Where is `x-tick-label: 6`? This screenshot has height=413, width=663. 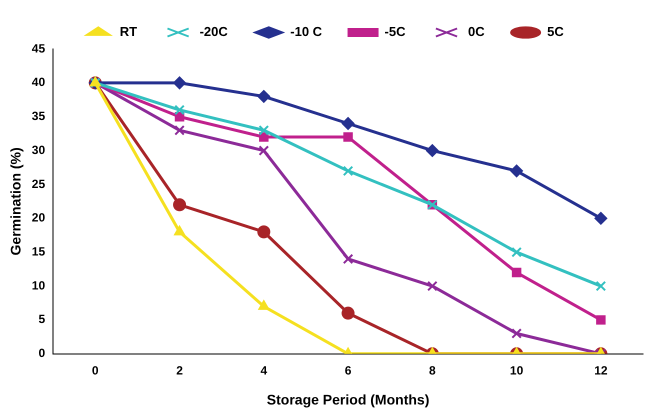
x-tick-label: 6 is located at coordinates (348, 370).